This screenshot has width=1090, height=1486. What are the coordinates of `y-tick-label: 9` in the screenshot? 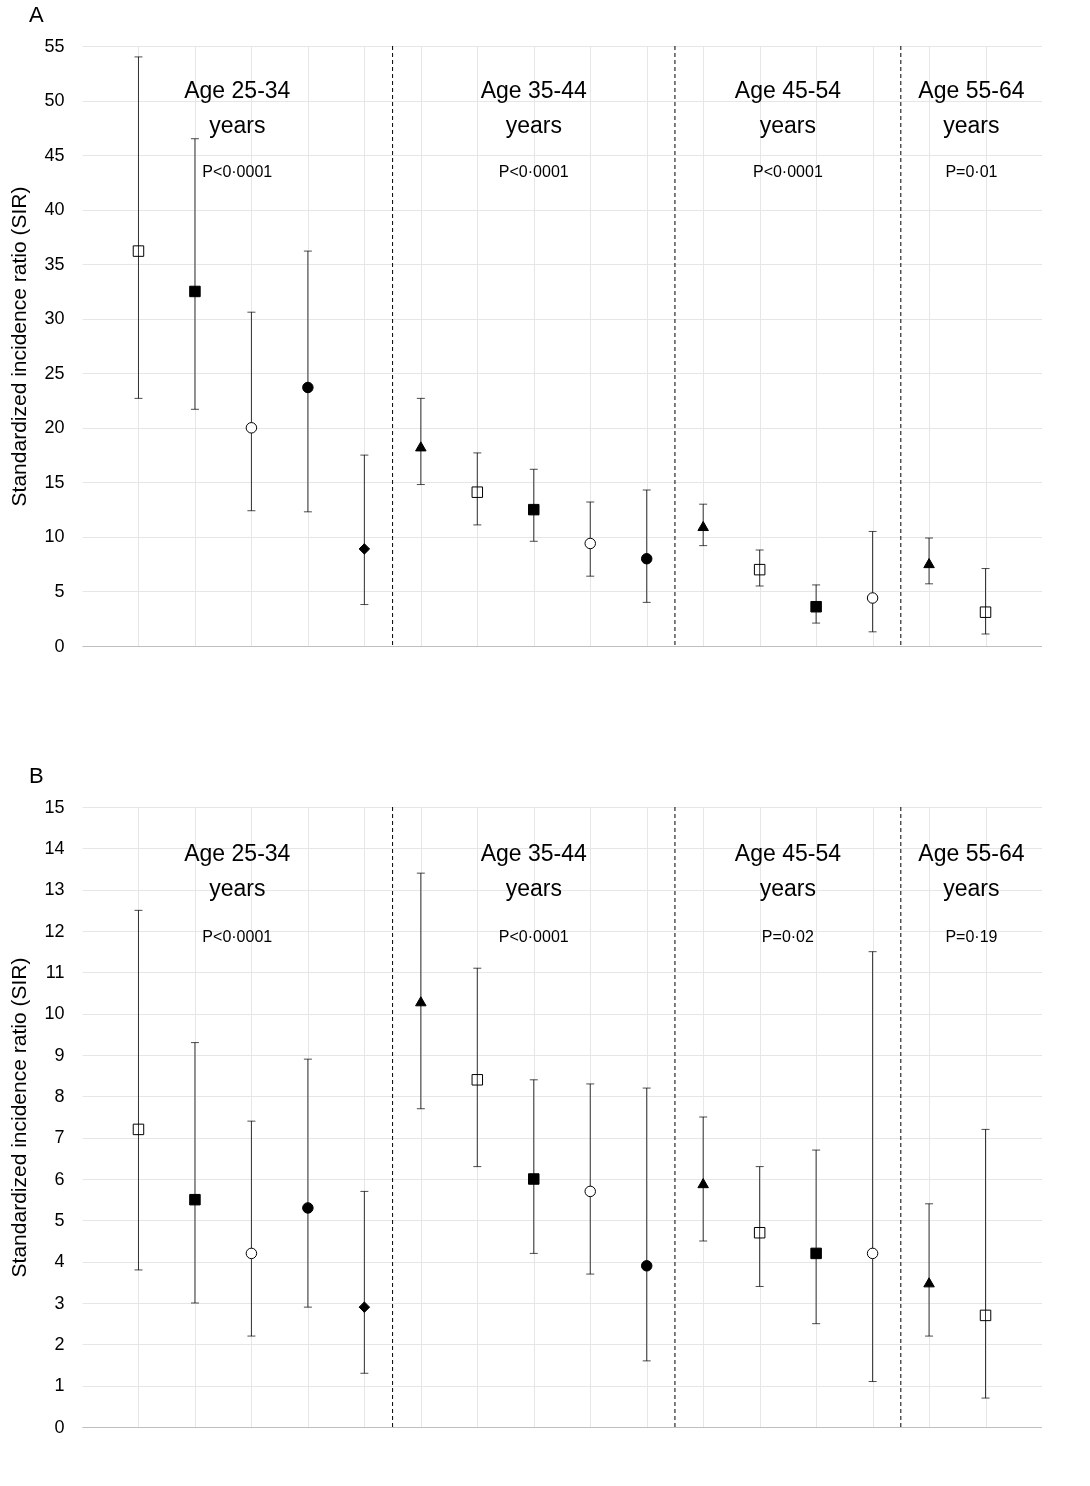 It's located at (59, 1054).